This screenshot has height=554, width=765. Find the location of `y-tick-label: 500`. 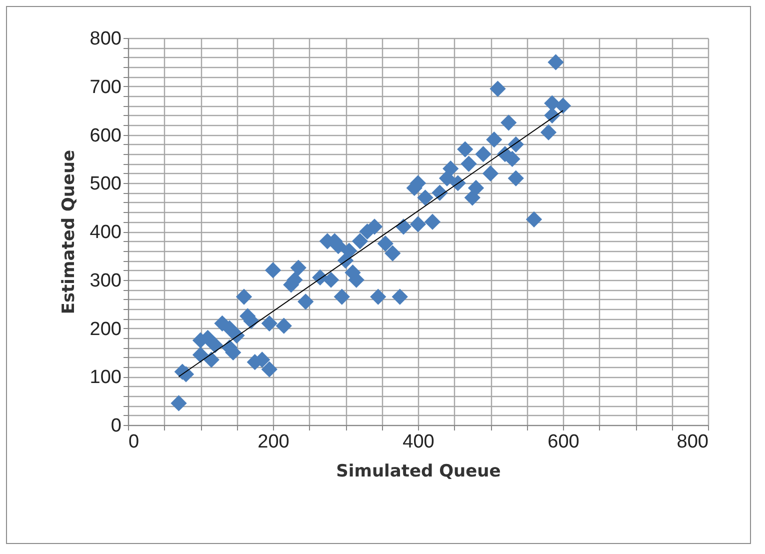

y-tick-label: 500 is located at coordinates (106, 184).